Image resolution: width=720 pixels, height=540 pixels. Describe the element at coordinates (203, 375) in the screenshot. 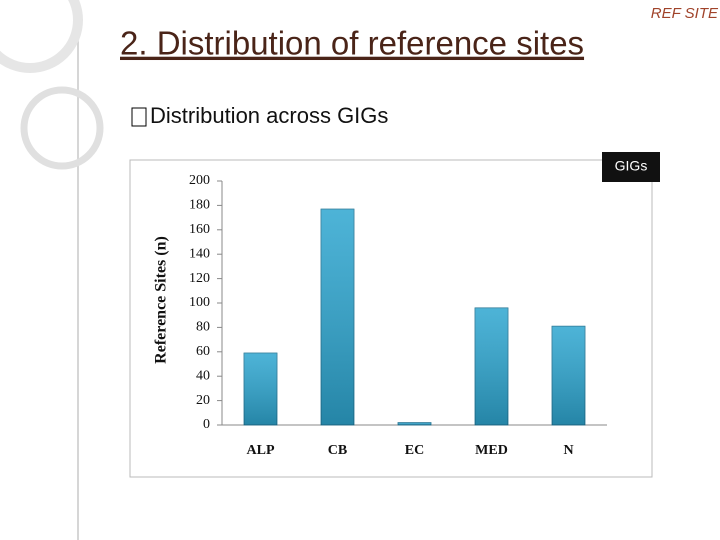

I see `y-tick-label: 40` at that location.